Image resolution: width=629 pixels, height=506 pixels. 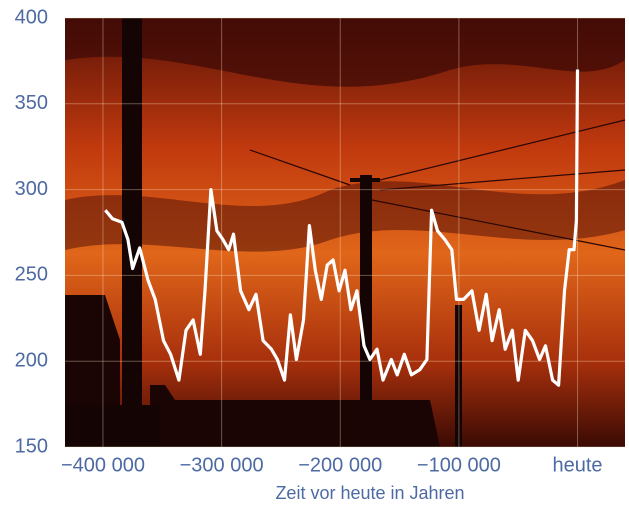 I want to click on y-tick-label: 250, so click(x=31, y=275).